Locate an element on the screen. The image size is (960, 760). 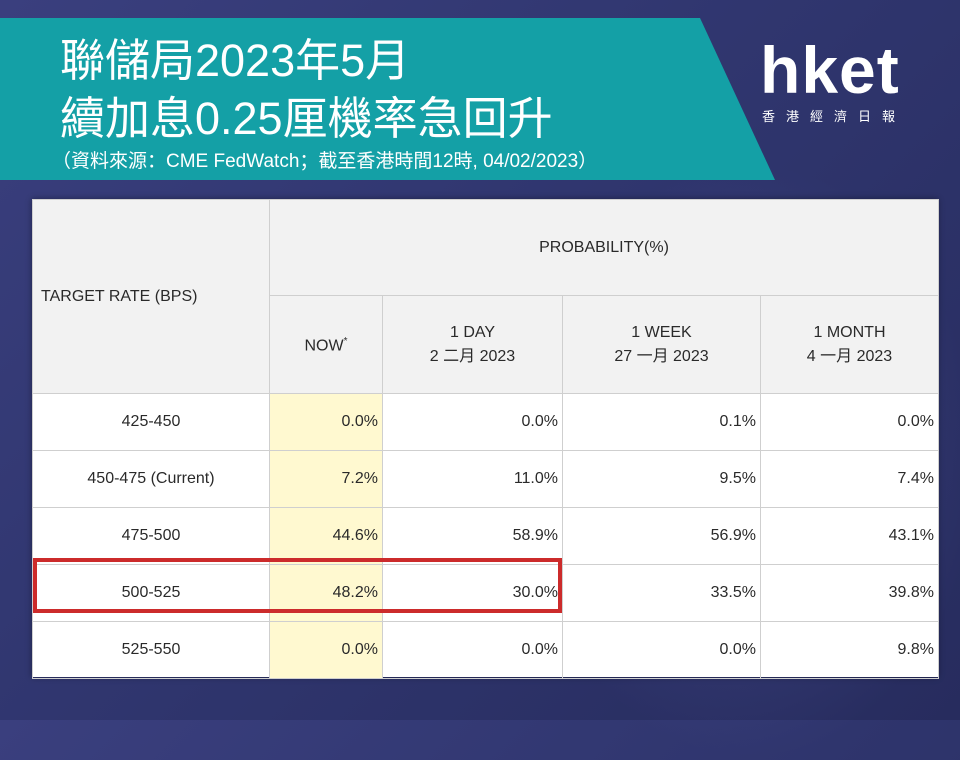
table-row: 525-550 0.0% 0.0% 0.0% 9.8% is located at coordinates (485, 650).